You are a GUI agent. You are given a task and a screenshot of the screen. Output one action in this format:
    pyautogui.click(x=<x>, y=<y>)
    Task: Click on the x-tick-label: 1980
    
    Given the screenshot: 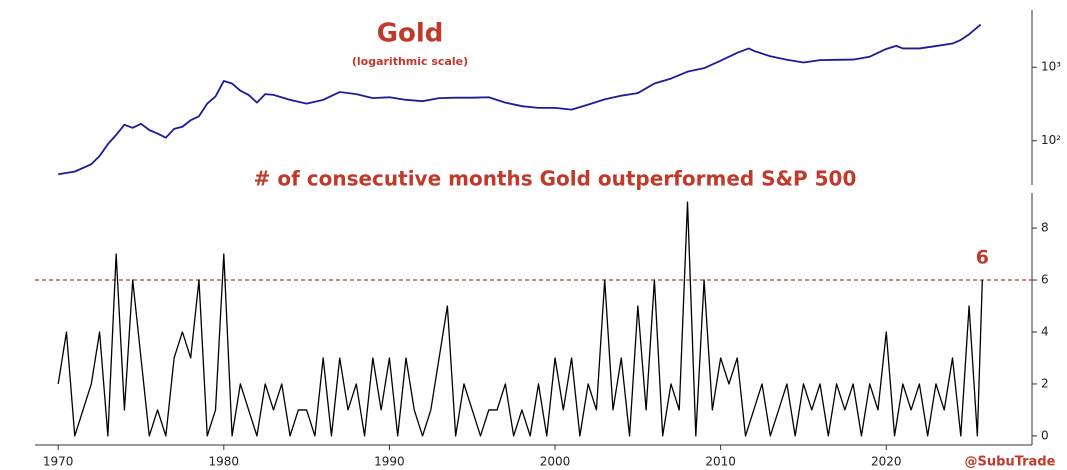 What is the action you would take?
    pyautogui.click(x=224, y=462)
    